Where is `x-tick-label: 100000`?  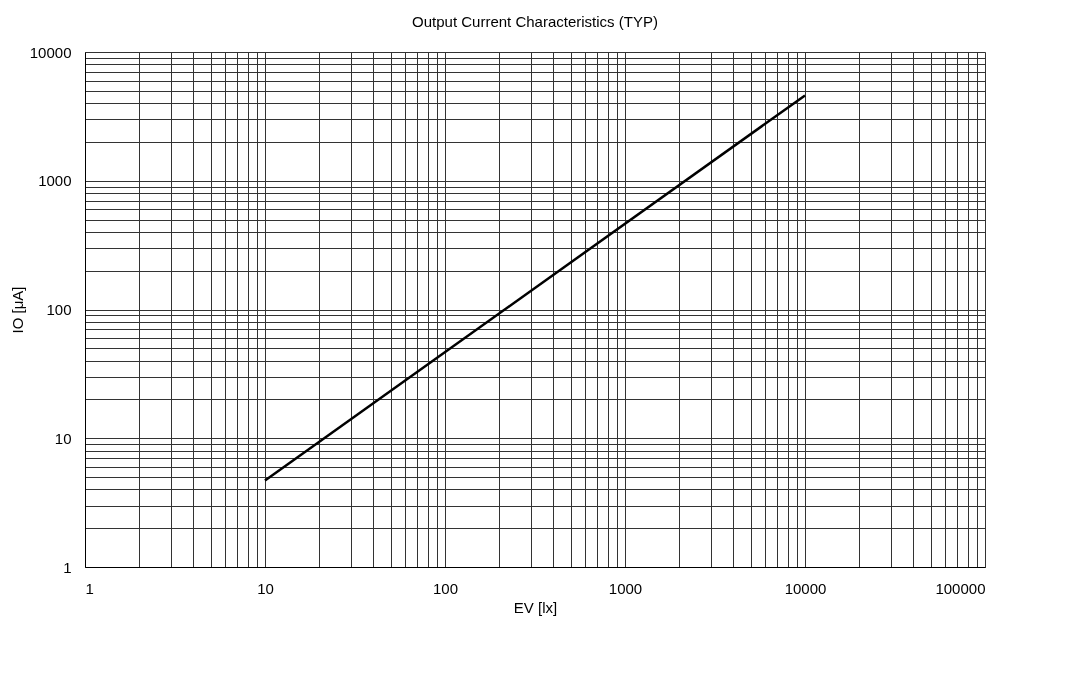
x-tick-label: 100000 is located at coordinates (960, 588).